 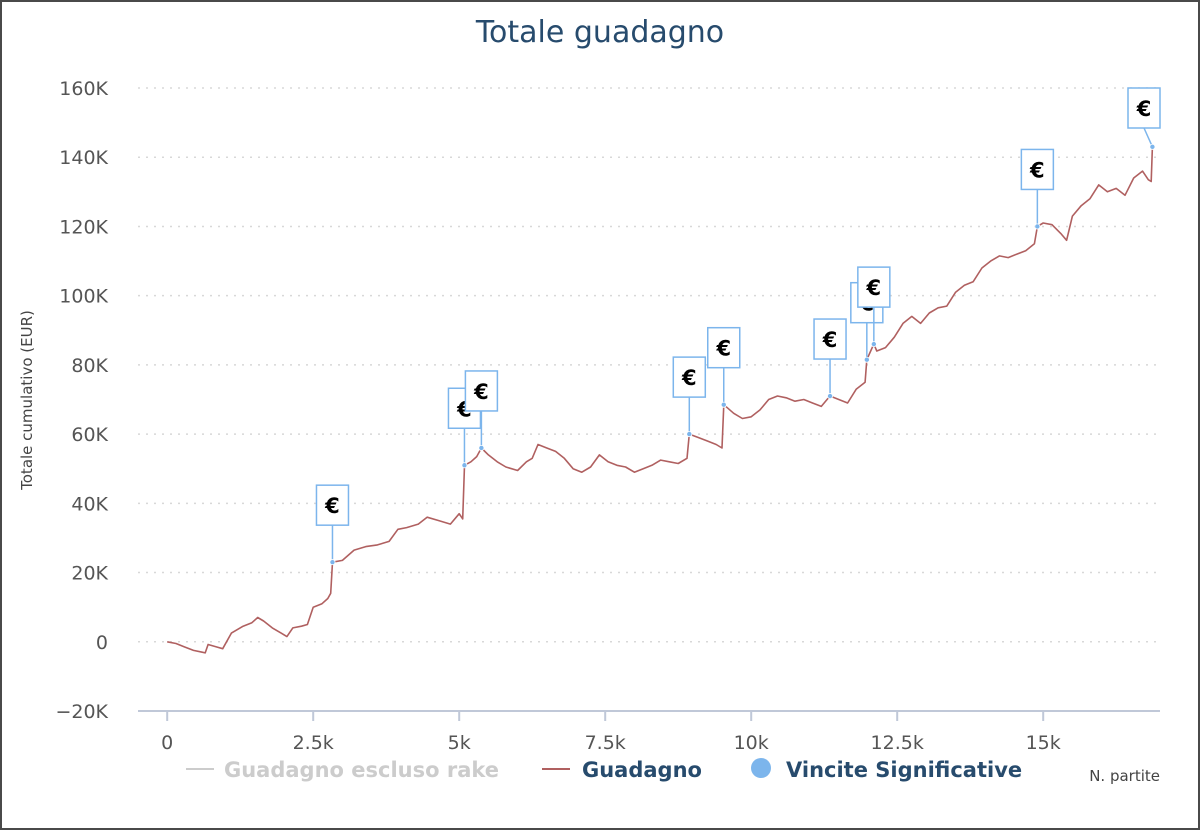 What do you see at coordinates (81, 400) in the screenshot?
I see `y-axis-ticks: −20K 0 20K 40K 60K 80K 100K 120K 140K 160K` at bounding box center [81, 400].